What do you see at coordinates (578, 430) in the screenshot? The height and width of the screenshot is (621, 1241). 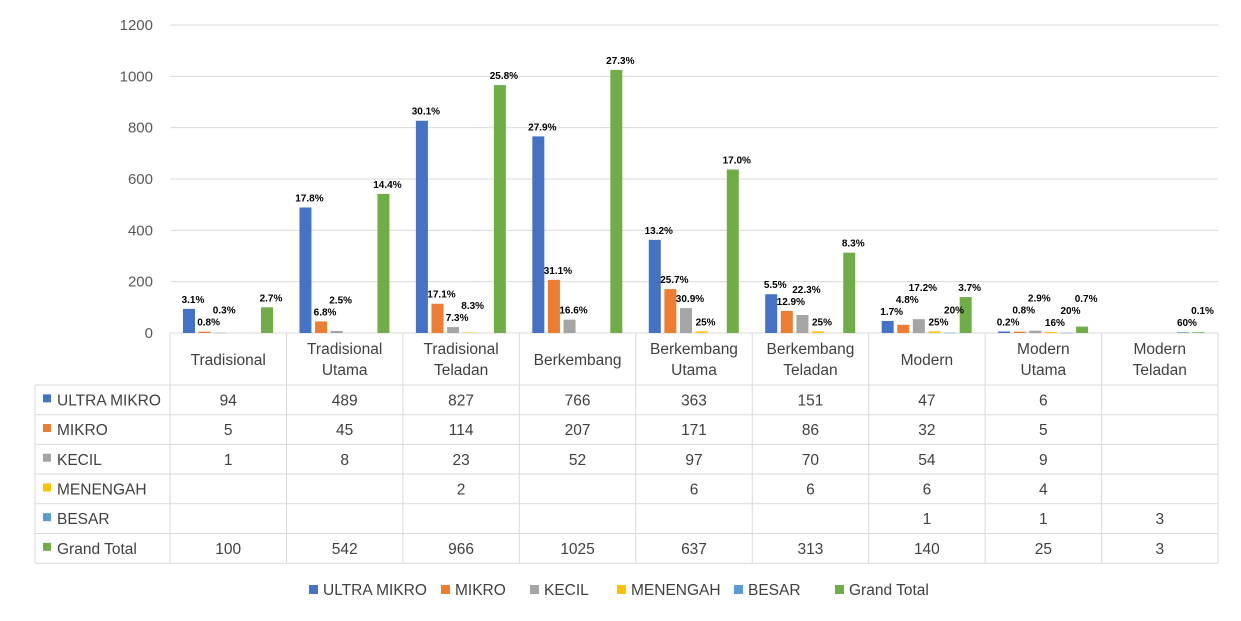 I see `table-cell: 207` at bounding box center [578, 430].